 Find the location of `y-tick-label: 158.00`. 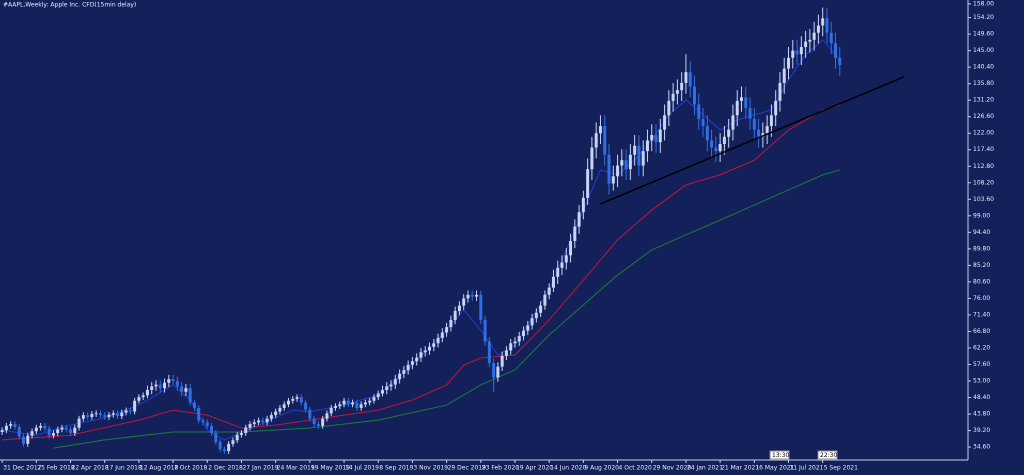

y-tick-label: 158.00 is located at coordinates (983, 3).